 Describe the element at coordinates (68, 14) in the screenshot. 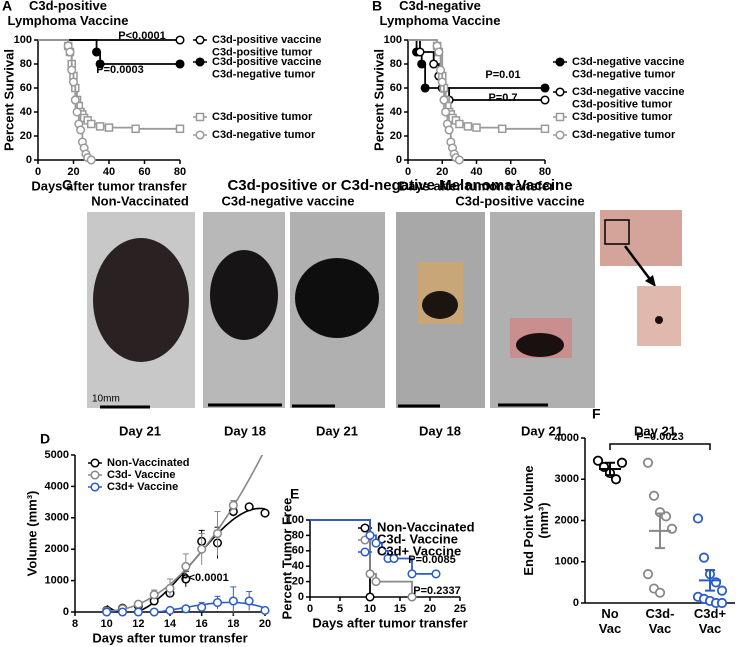

I see `chart-title: C3d-positive Lymphoma Vaccine` at that location.